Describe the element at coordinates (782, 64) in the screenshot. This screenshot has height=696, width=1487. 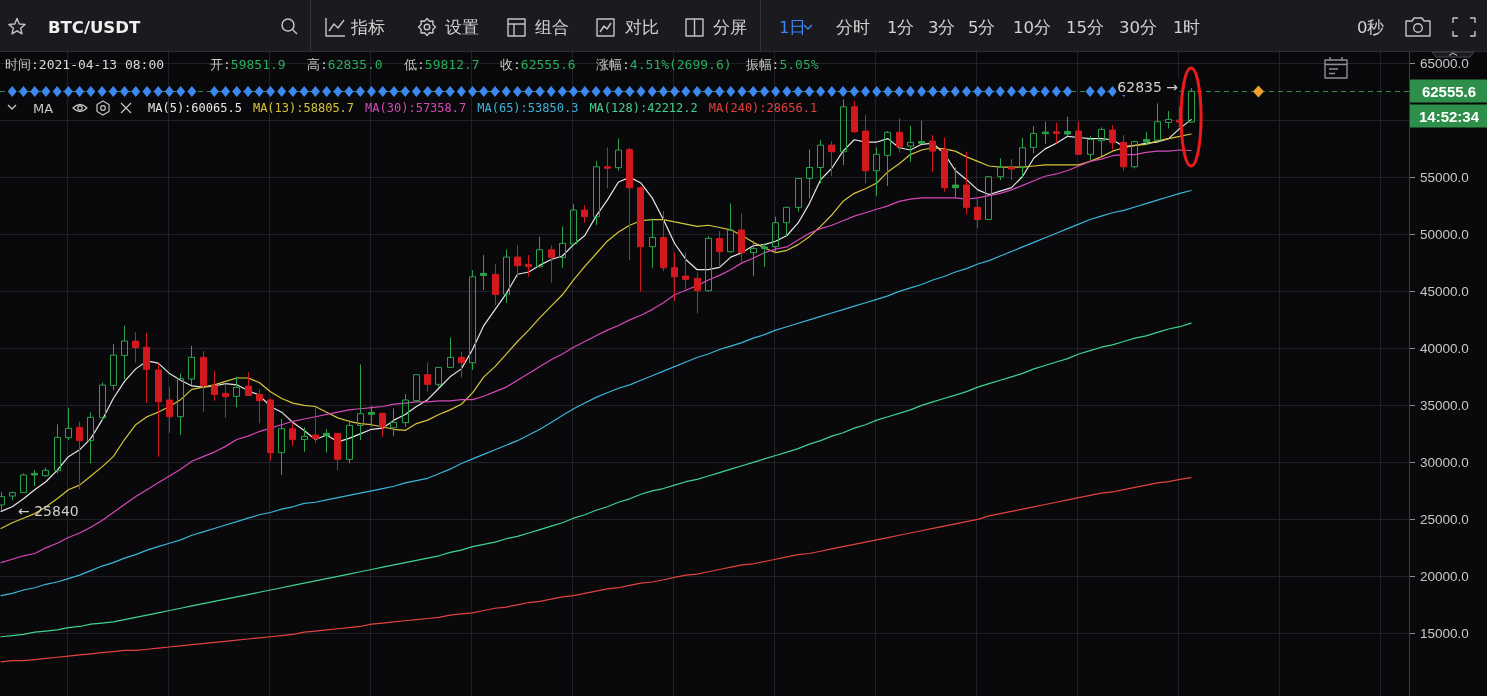
I see `annotation: 振幅:5.05%` at that location.